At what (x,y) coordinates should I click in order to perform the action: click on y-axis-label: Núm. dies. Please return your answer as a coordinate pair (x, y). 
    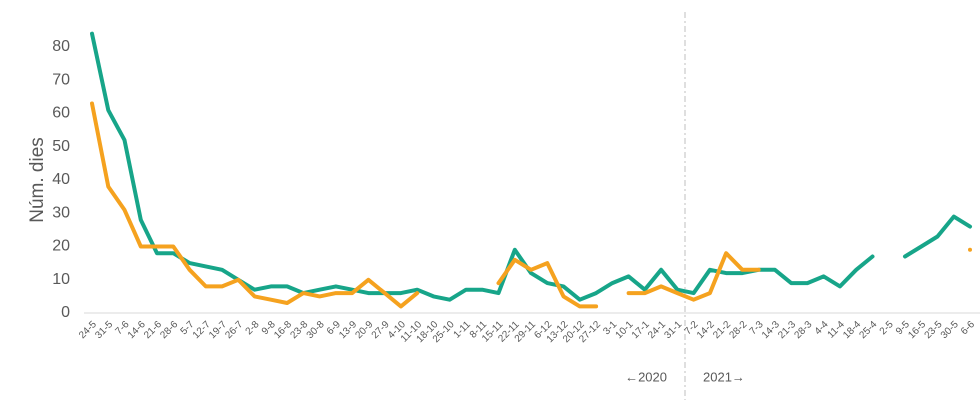
    Looking at the image, I should click on (37, 180).